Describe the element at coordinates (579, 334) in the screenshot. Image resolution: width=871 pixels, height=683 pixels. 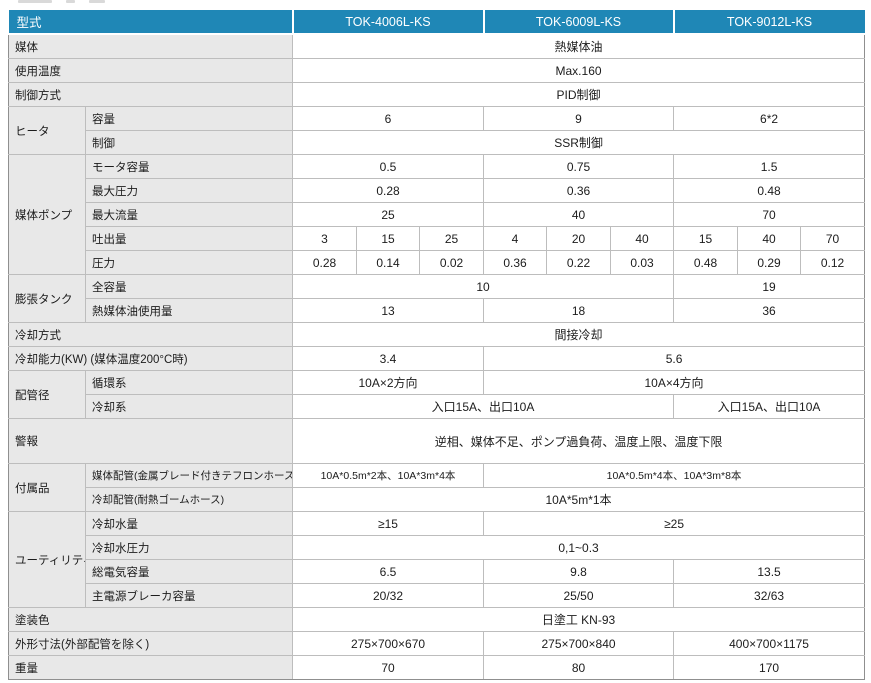
I see `value-cooling-method: 間接冷却` at that location.